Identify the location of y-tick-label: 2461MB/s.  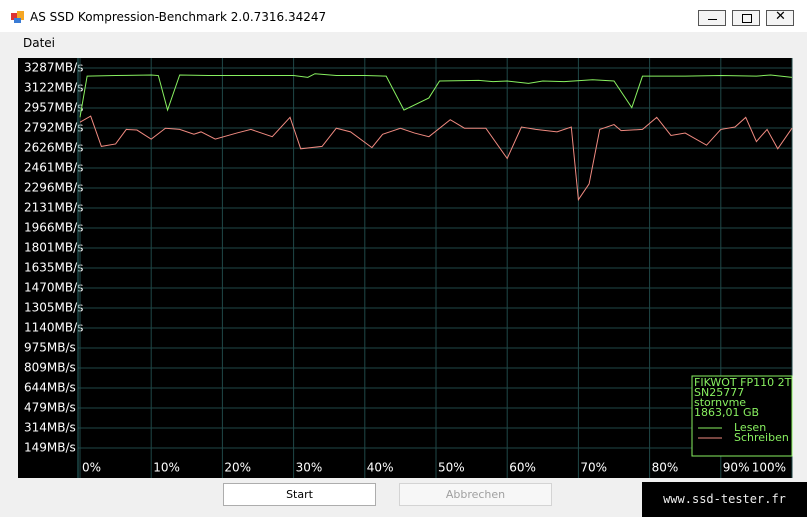
(53, 168).